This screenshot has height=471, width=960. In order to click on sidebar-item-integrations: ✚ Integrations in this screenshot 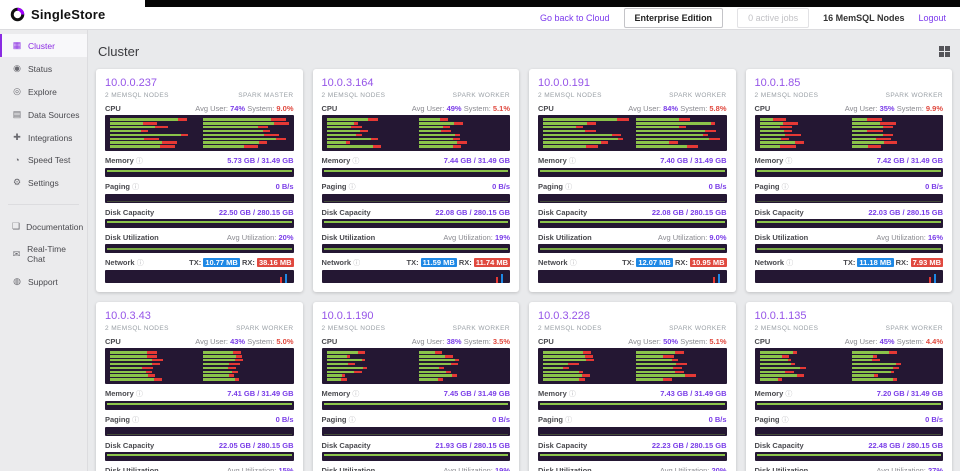, I will do `click(43, 137)`.